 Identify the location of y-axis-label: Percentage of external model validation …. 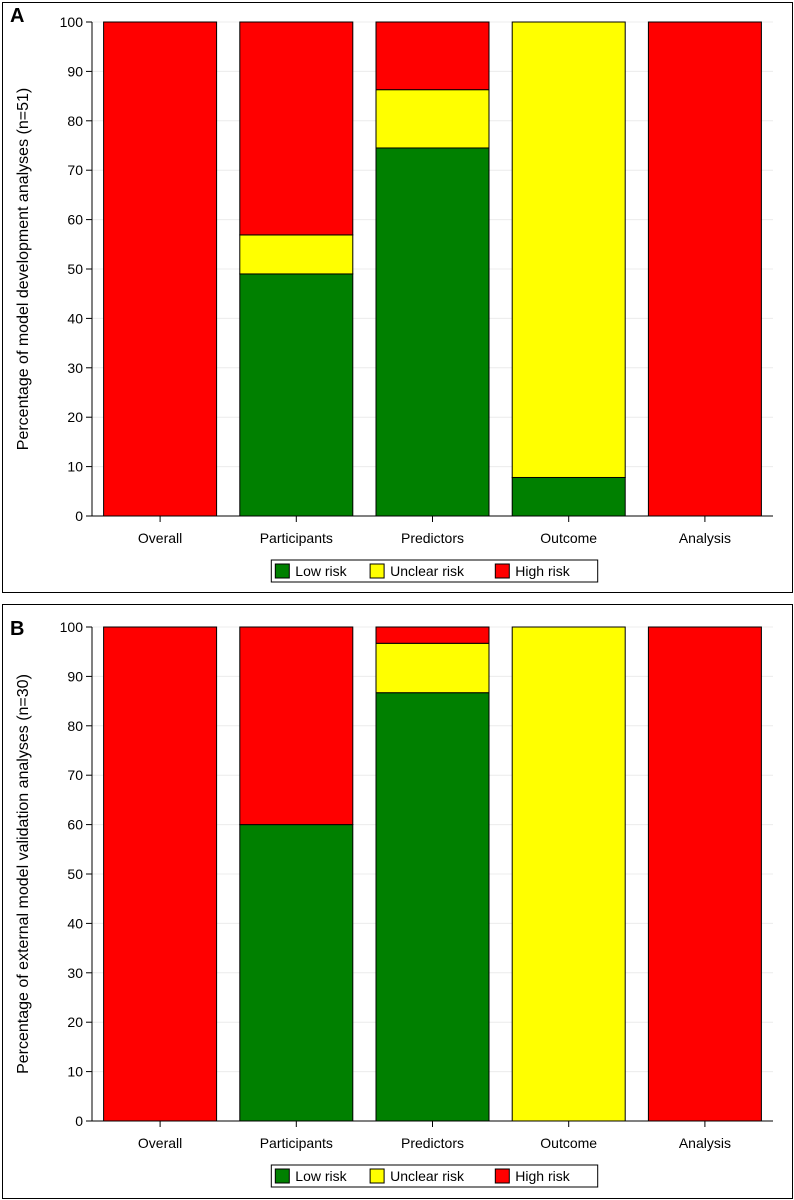
(23, 874).